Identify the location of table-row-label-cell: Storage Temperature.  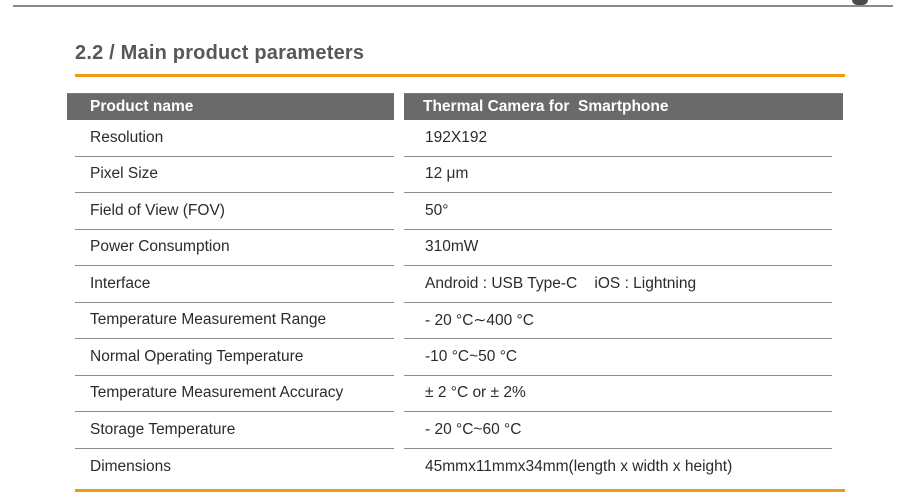
(234, 430).